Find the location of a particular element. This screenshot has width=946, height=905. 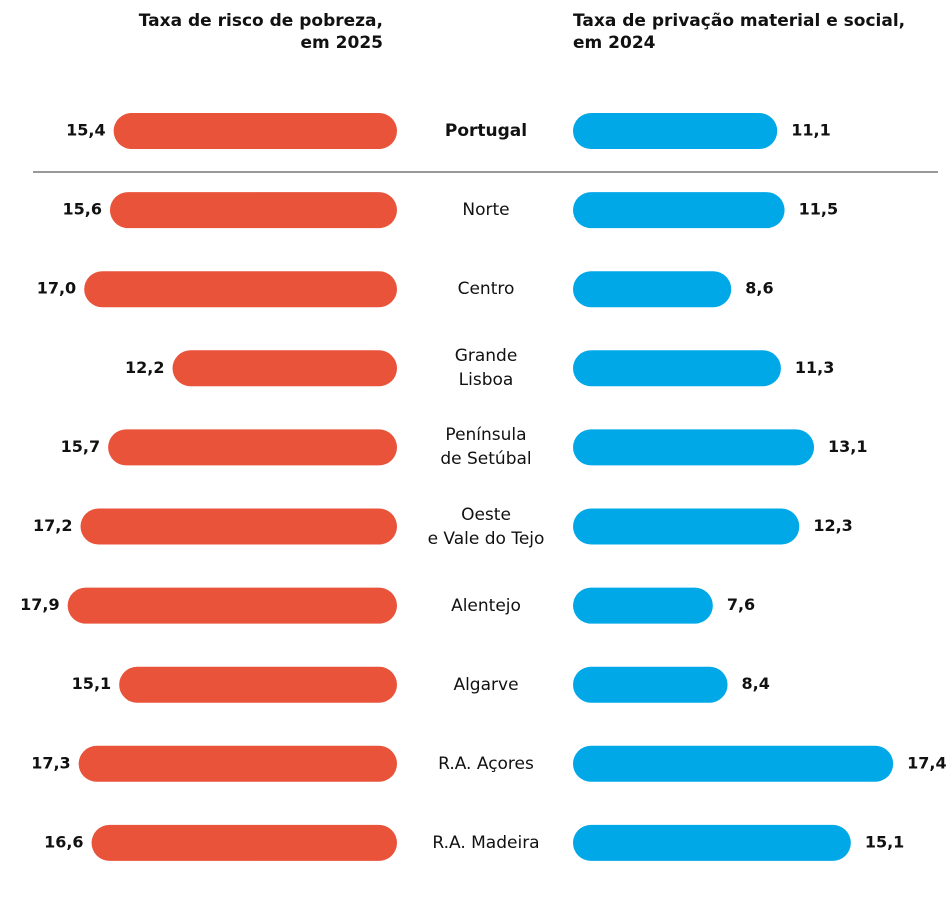

category-label: Alentejo is located at coordinates (486, 605).